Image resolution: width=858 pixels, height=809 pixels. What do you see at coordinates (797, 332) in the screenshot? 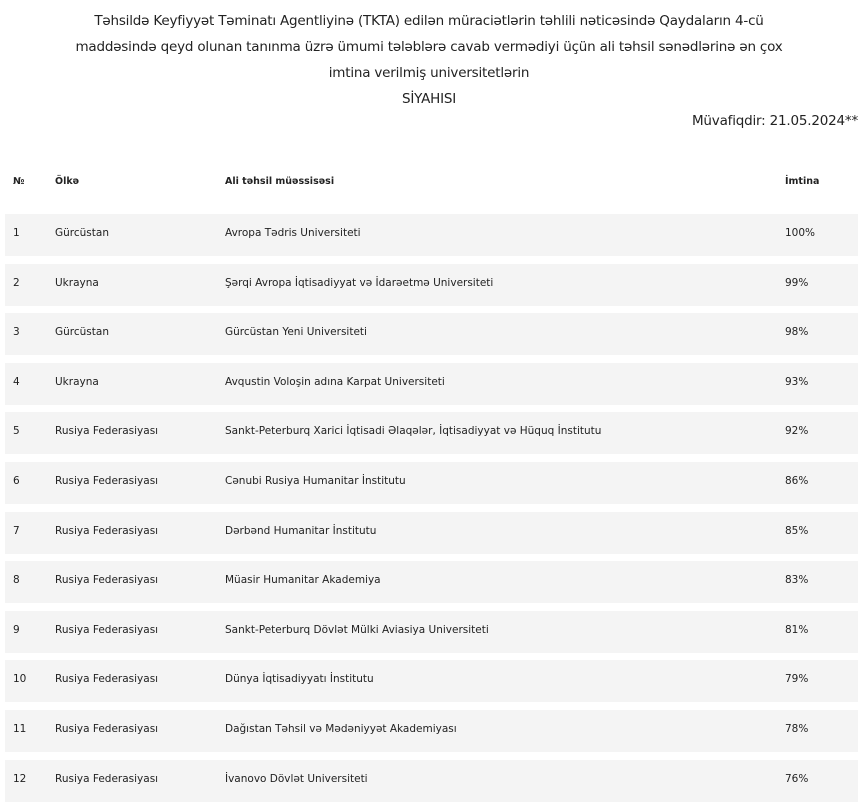
I see `cell-refusal: 98%` at bounding box center [797, 332].